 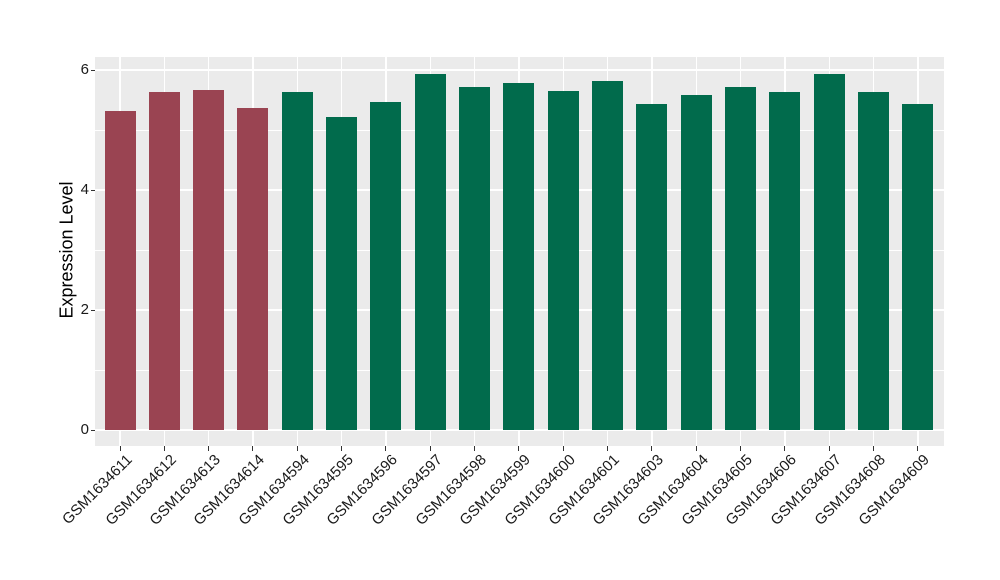 I want to click on y-tick-label: 6, so click(x=84, y=69).